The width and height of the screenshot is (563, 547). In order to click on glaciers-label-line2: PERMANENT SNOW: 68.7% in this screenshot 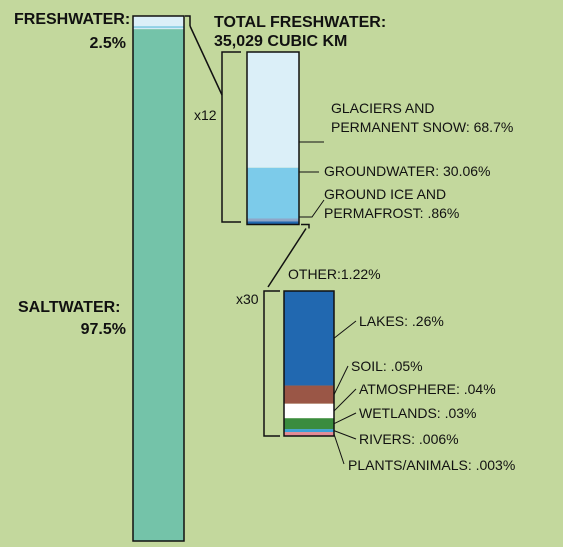, I will do `click(422, 127)`.